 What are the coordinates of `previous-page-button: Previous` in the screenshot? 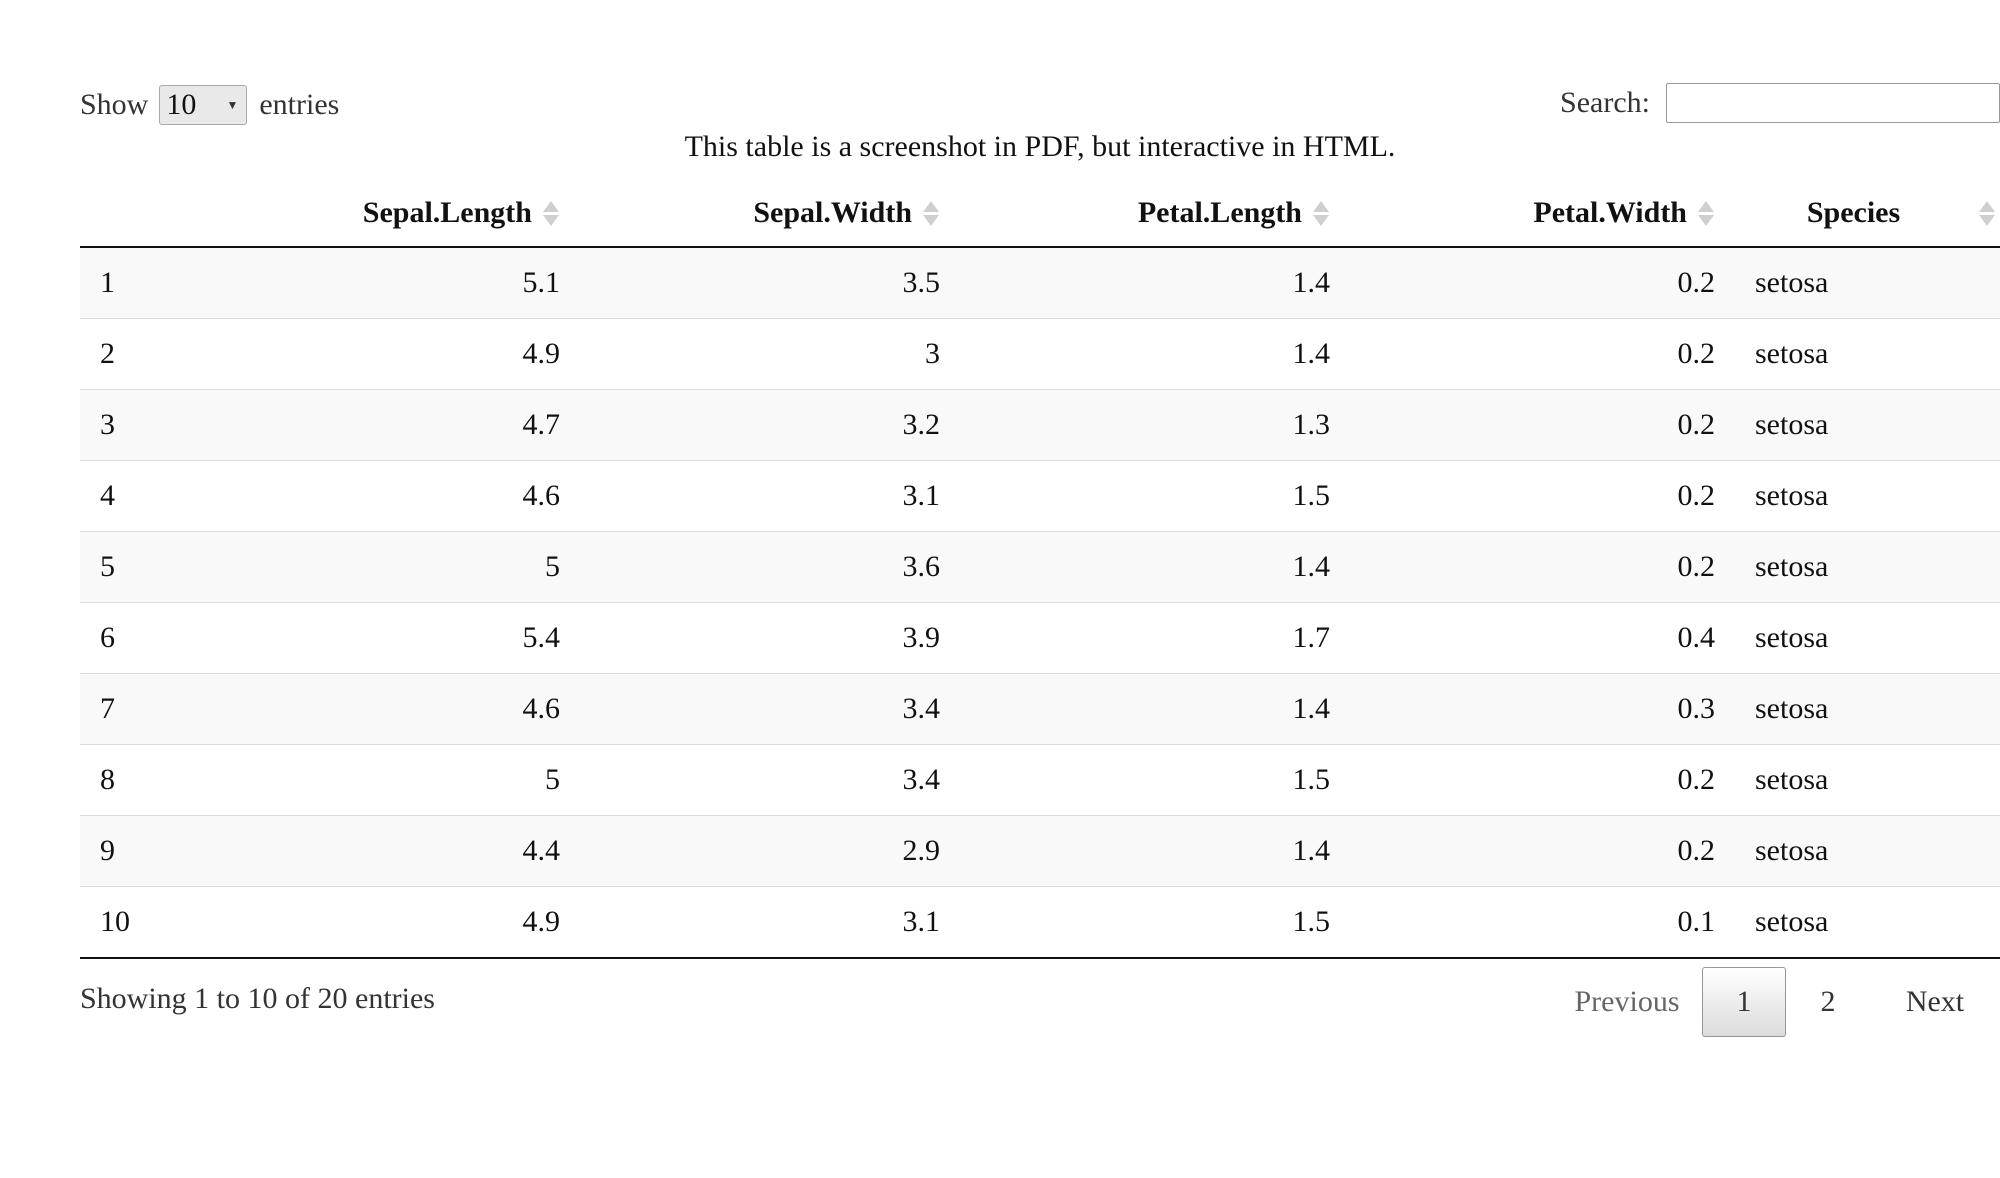 It's located at (1627, 1001).